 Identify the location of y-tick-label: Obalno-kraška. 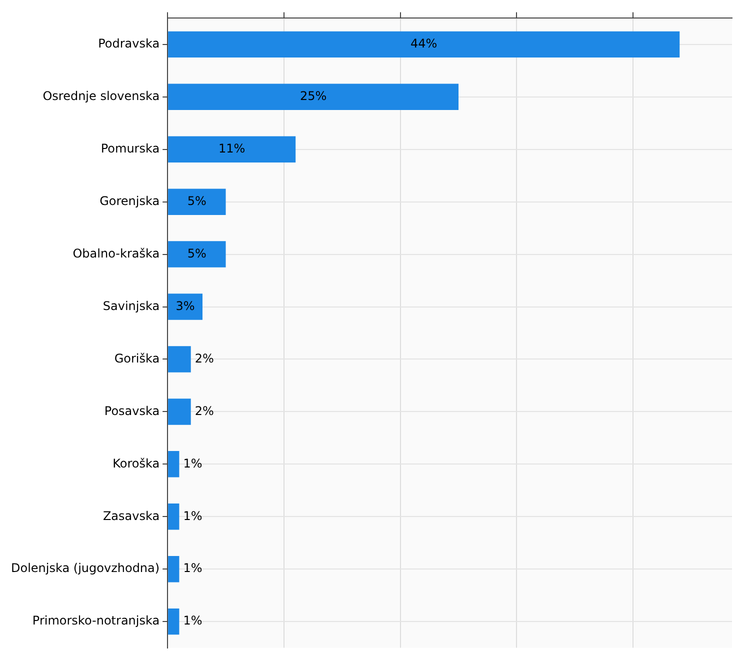
(116, 253).